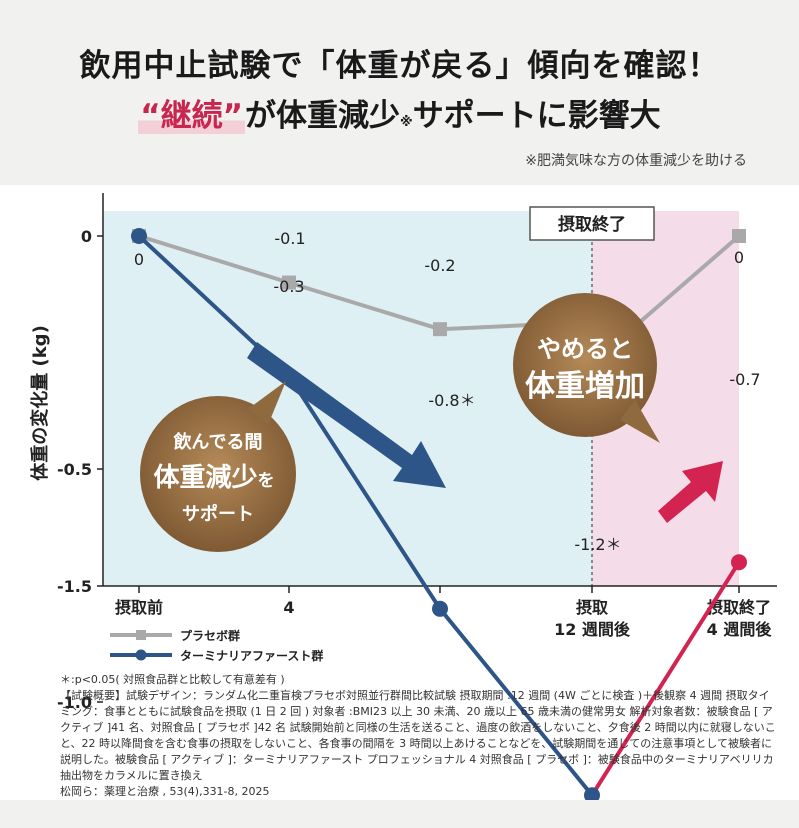 This screenshot has height=828, width=799. I want to click on x-tick-label: 12 週間後, so click(592, 629).